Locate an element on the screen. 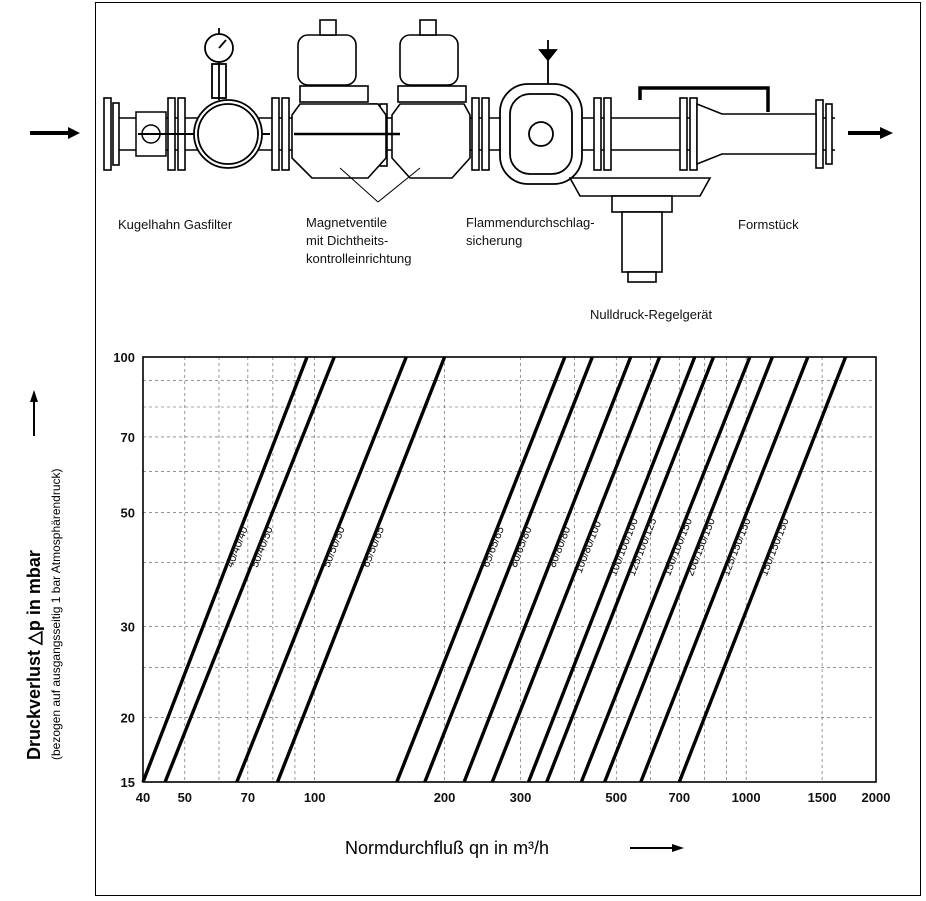 This screenshot has height=901, width=926. series-label: 65/50/65 is located at coordinates (373, 547).